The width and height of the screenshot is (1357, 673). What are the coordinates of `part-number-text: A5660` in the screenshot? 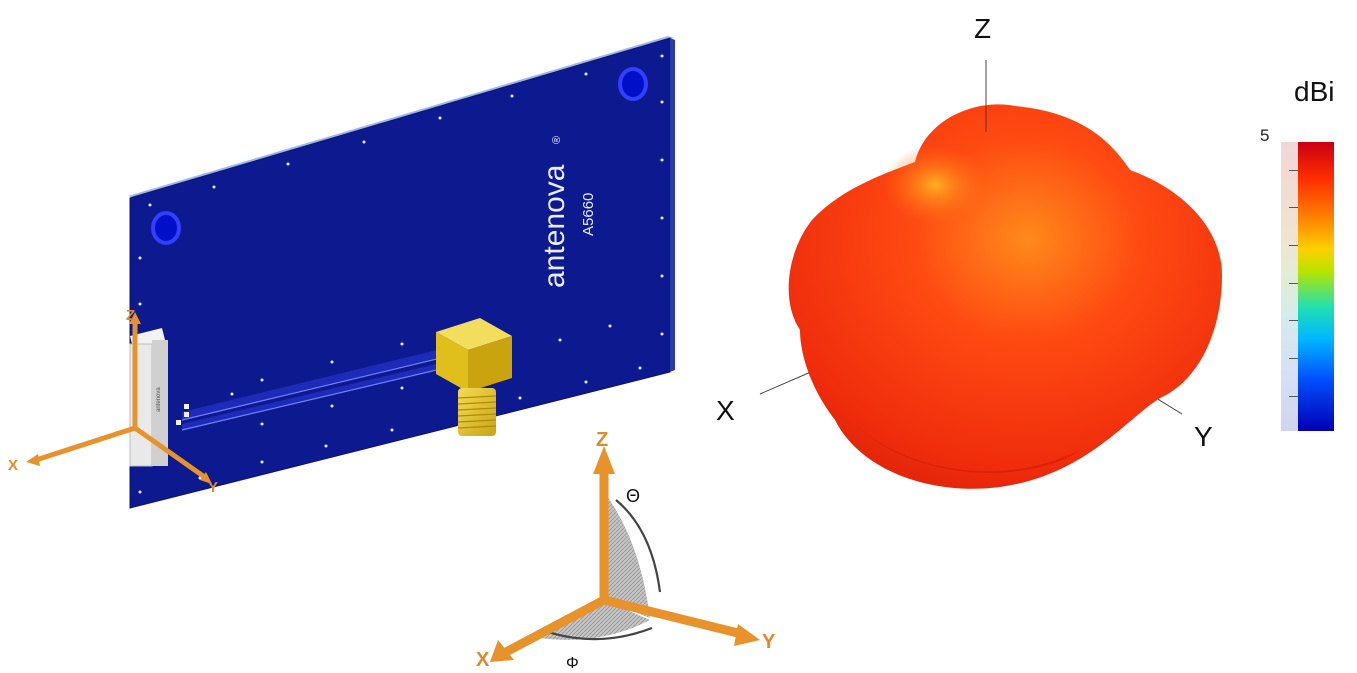 It's located at (588, 214).